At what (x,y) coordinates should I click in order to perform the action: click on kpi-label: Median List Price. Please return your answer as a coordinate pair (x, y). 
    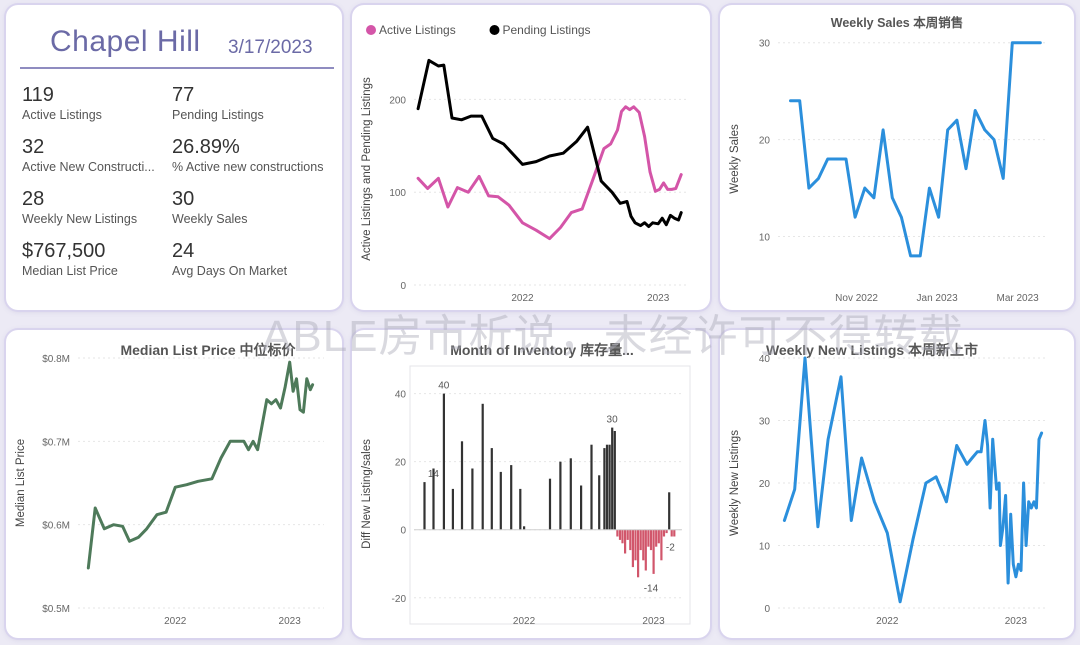
    Looking at the image, I should click on (70, 271).